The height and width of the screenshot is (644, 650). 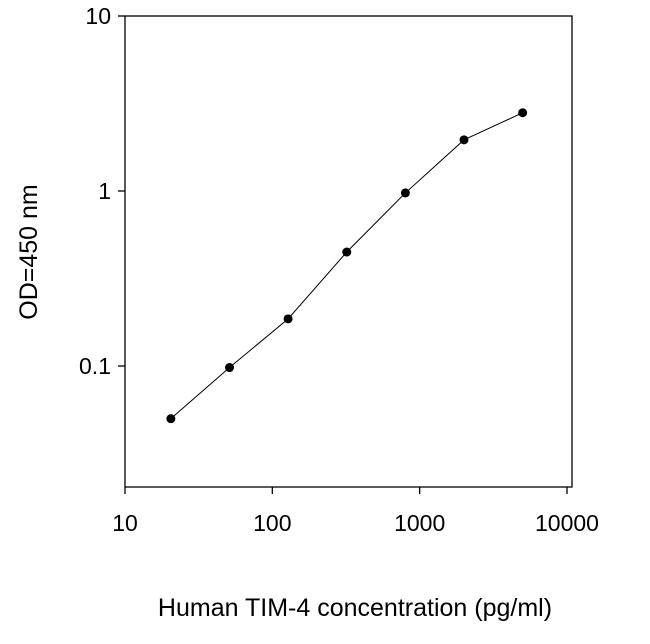 I want to click on y-tick-label: 0.1, so click(x=95, y=366).